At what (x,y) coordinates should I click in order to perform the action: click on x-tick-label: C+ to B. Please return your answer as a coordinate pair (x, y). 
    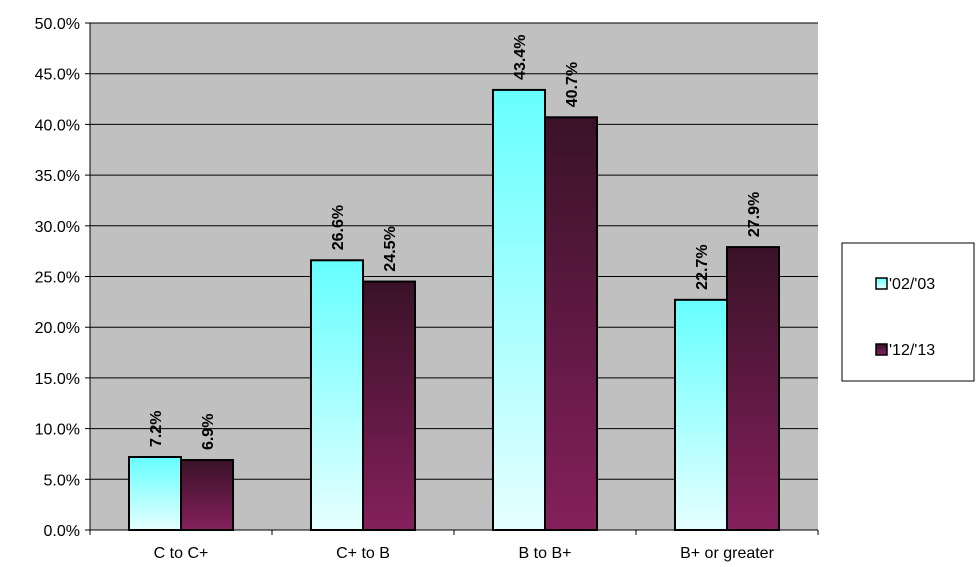
    Looking at the image, I should click on (363, 553).